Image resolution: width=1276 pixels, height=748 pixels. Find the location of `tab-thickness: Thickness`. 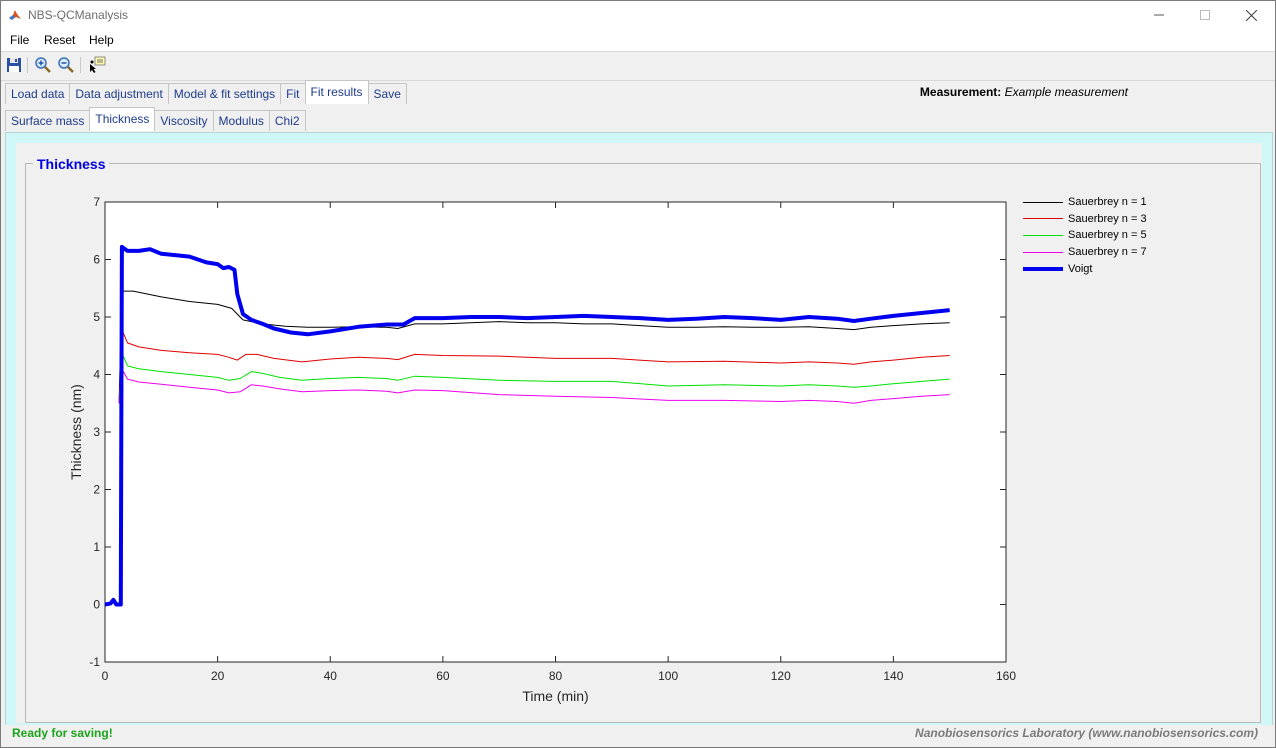

tab-thickness: Thickness is located at coordinates (122, 119).